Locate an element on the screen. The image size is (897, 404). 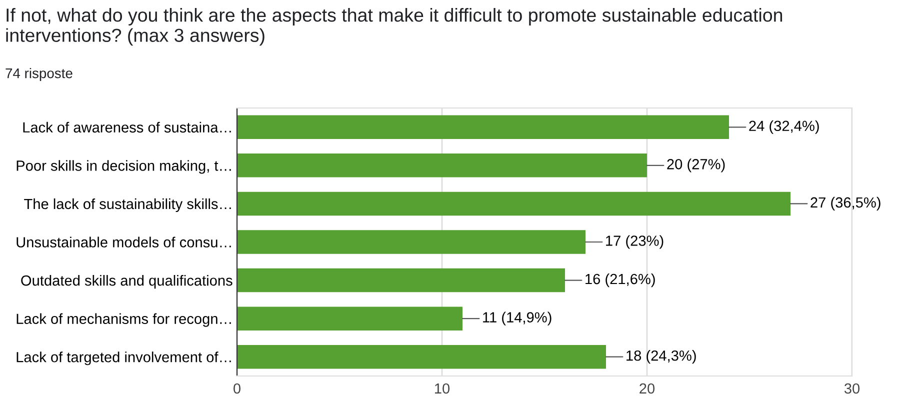
data-label: 17 (23%) is located at coordinates (635, 242).